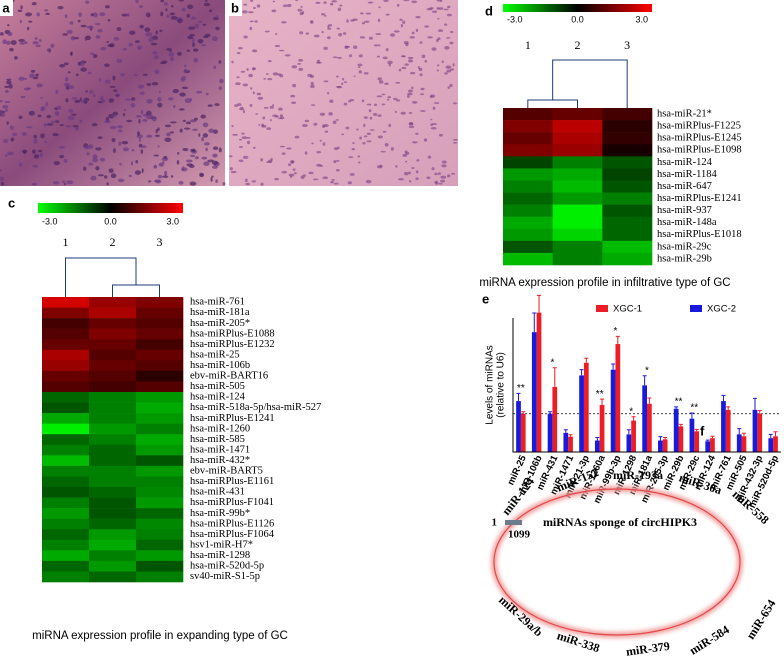 This screenshot has width=784, height=658. What do you see at coordinates (696, 308) in the screenshot?
I see `legend-swatch` at bounding box center [696, 308].